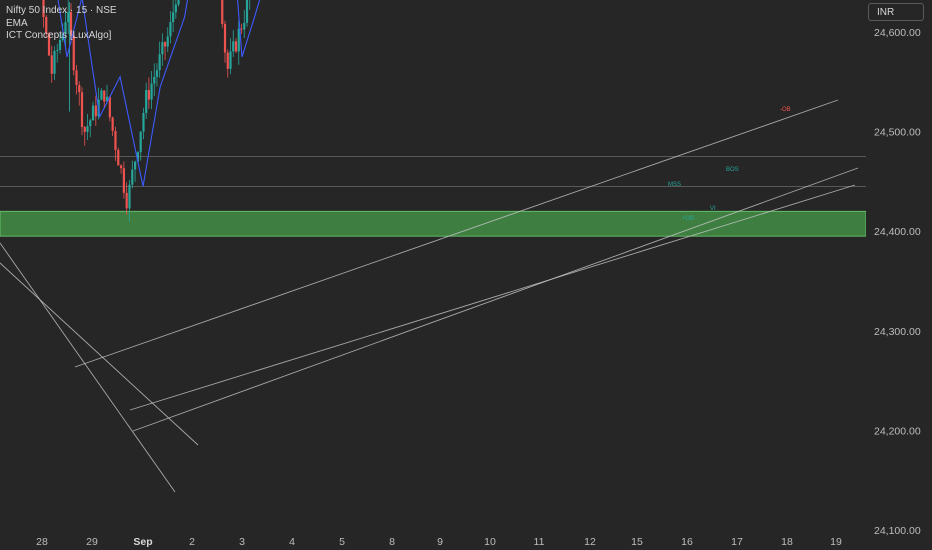  Describe the element at coordinates (433, 196) in the screenshot. I see `zones-layer` at that location.